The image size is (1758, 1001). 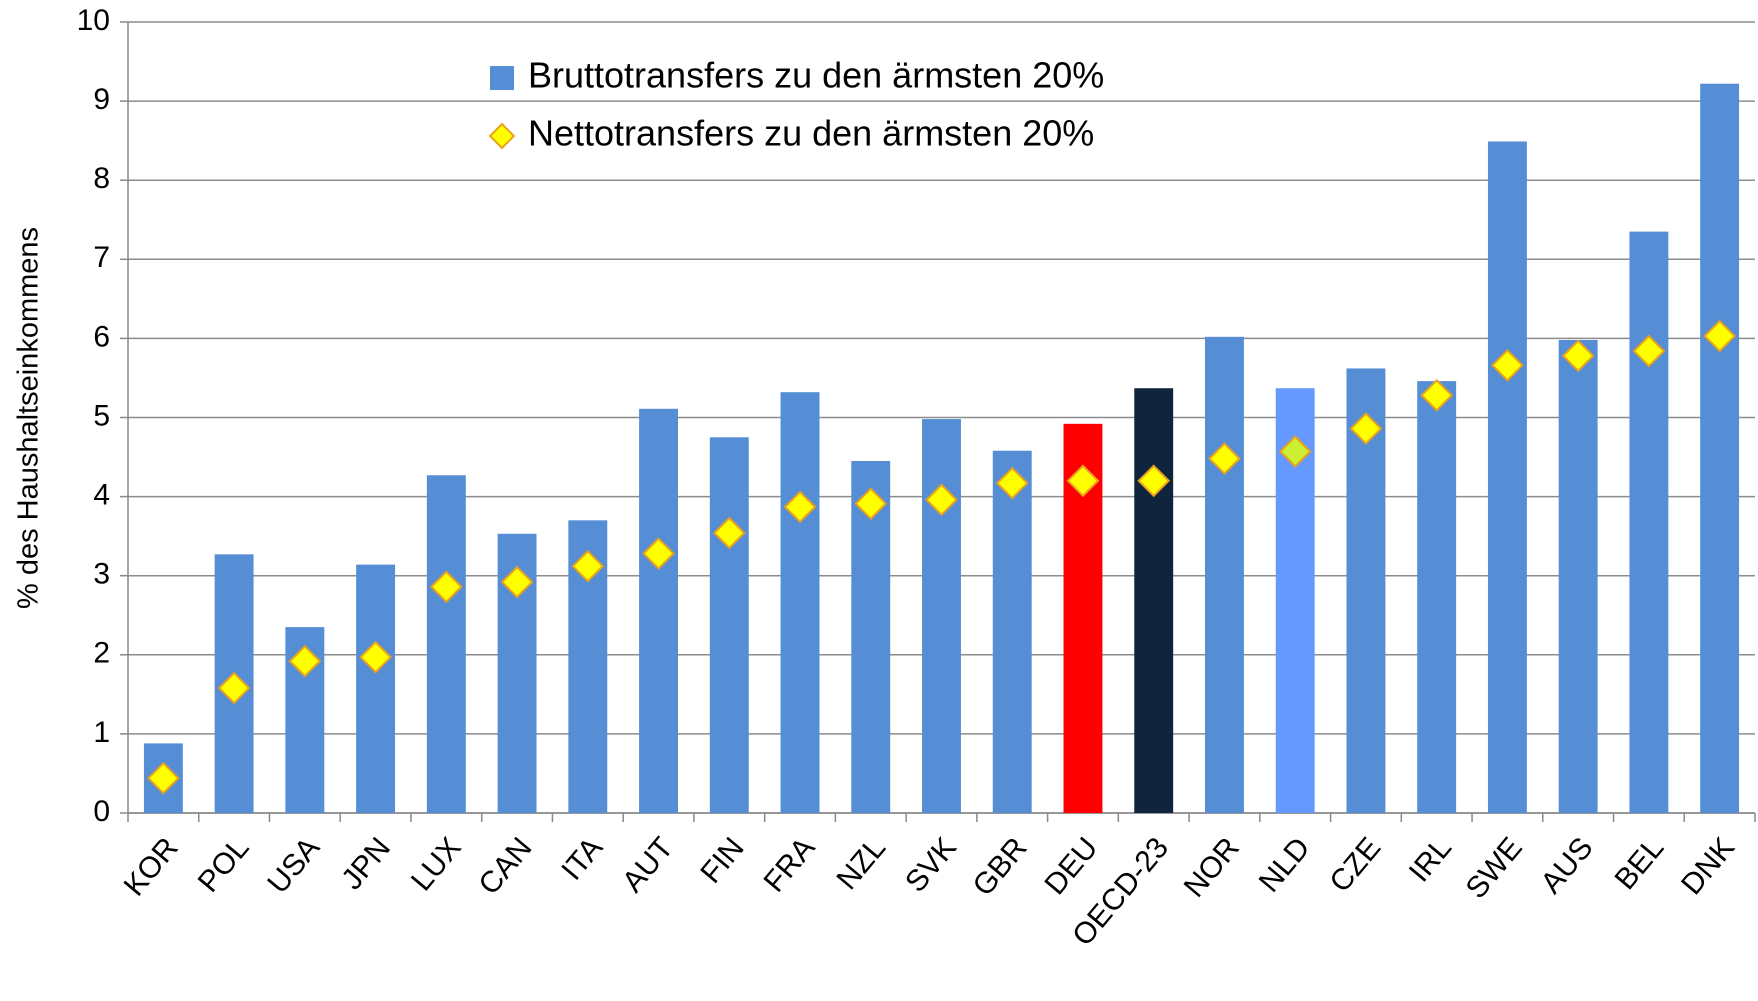 I want to click on x-tick-label: CAN, so click(x=506, y=866).